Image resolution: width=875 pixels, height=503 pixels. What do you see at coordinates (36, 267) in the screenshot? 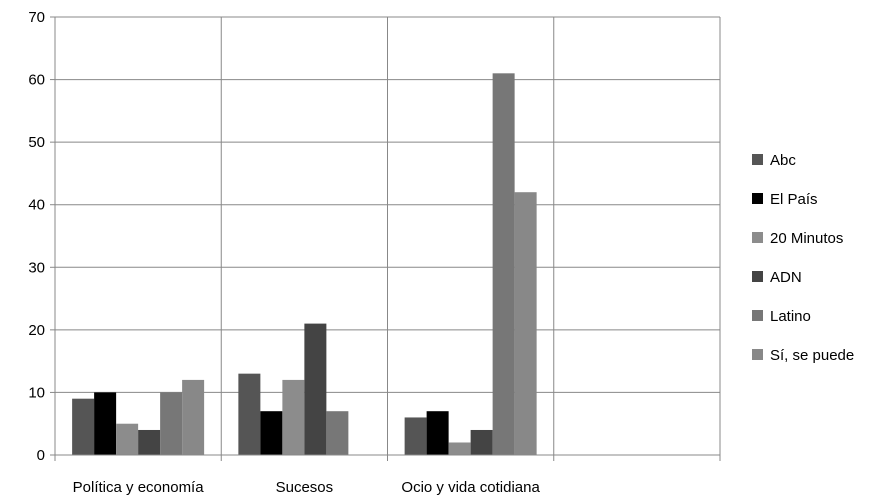
I see `y-tick-label: 30` at bounding box center [36, 267].